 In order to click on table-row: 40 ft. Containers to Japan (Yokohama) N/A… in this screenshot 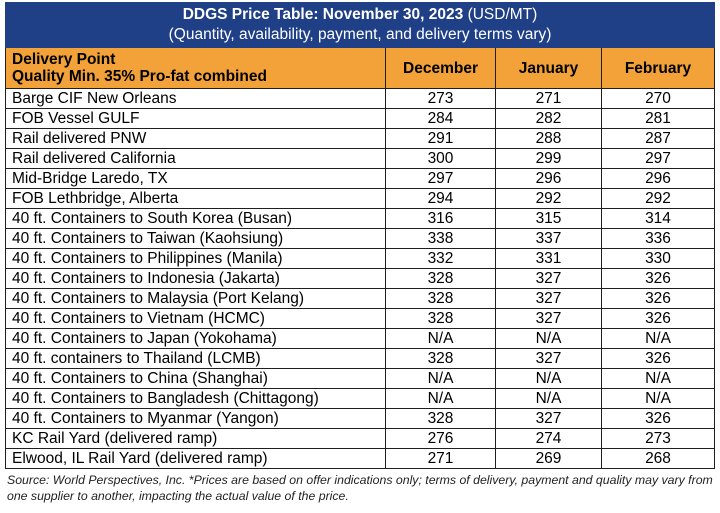, I will do `click(360, 338)`.